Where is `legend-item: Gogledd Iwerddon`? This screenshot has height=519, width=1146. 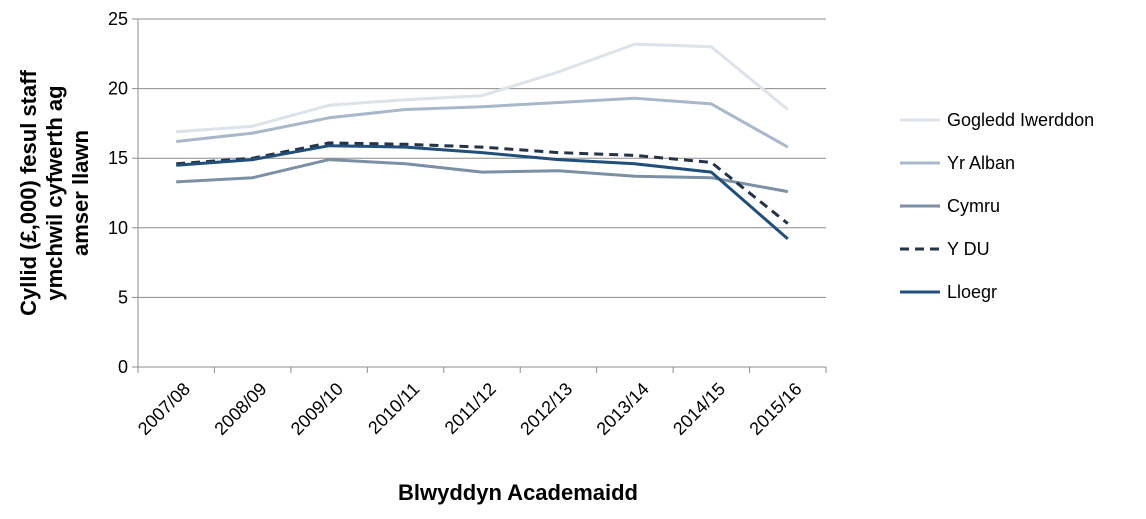
legend-item: Gogledd Iwerddon is located at coordinates (997, 120).